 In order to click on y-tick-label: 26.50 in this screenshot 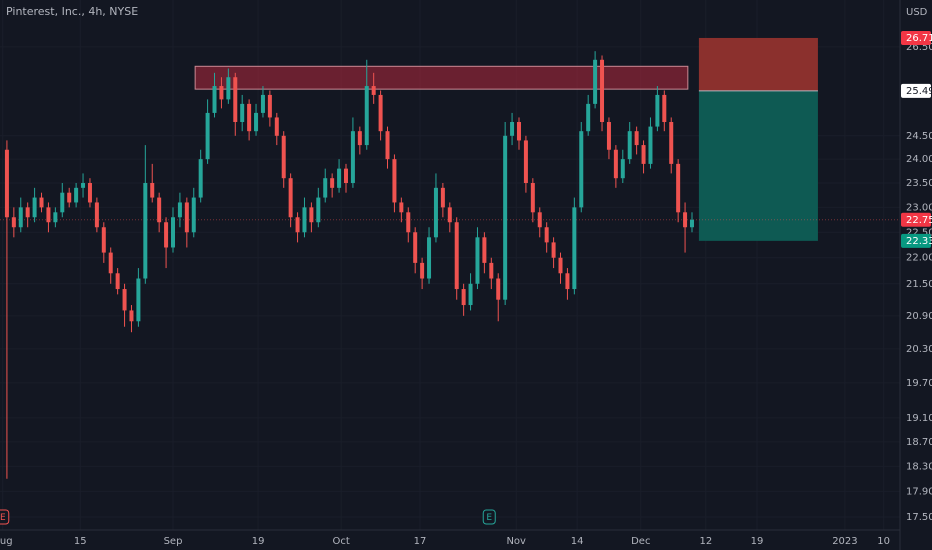, I will do `click(919, 47)`.